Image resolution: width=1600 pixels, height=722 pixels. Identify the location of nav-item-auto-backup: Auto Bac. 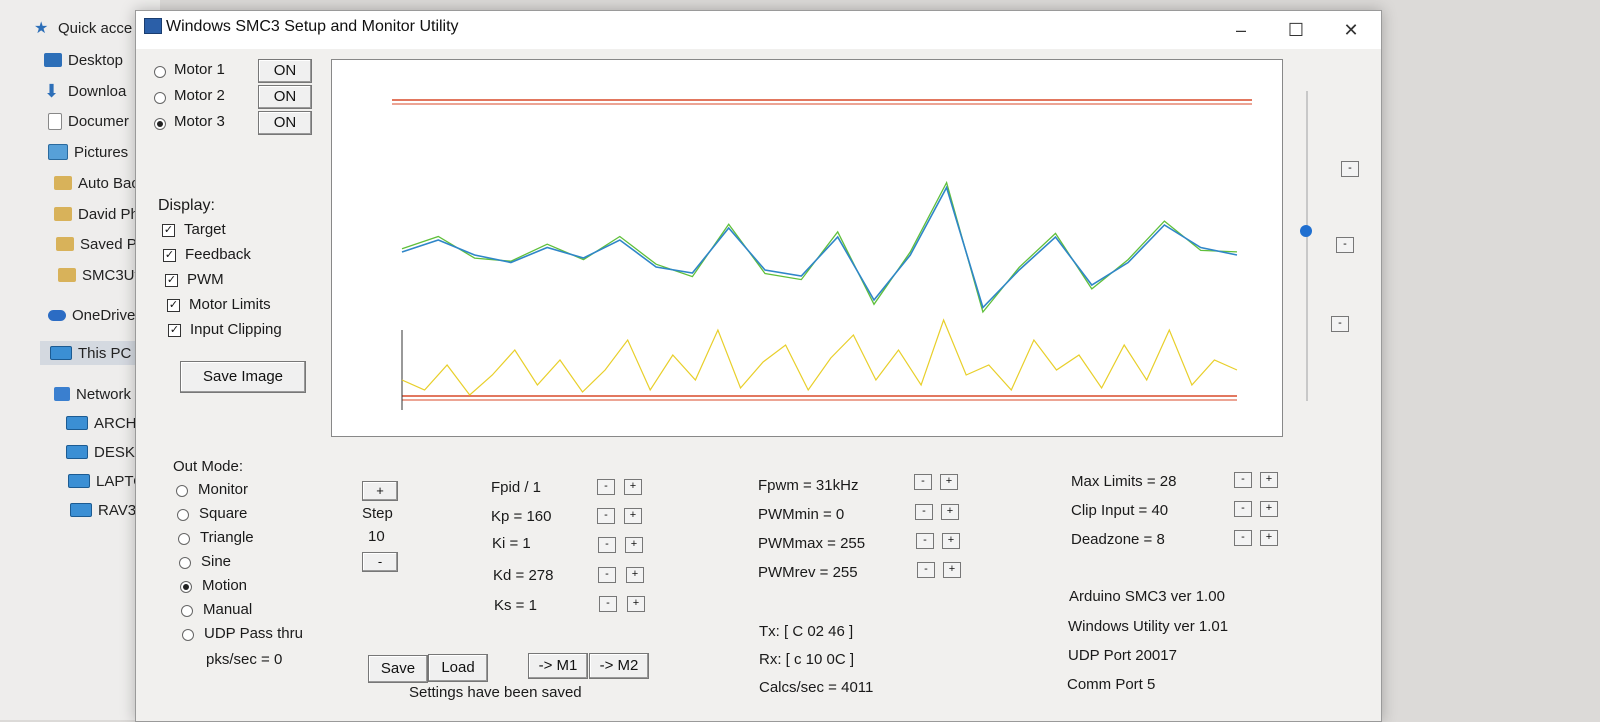
(96, 183).